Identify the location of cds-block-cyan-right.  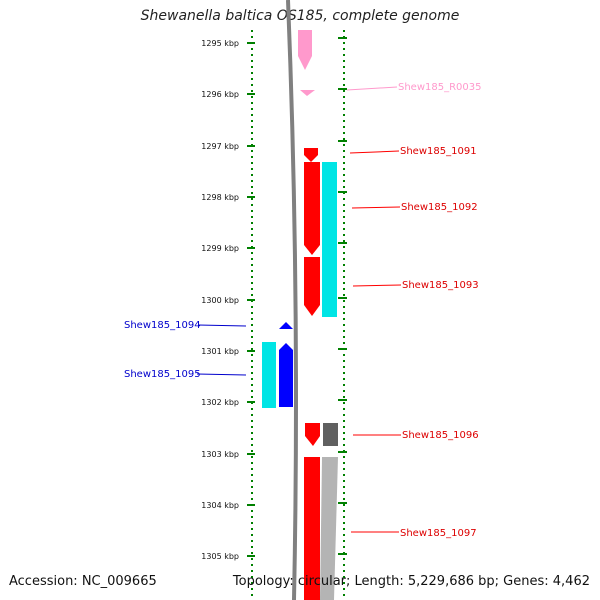
(329, 239).